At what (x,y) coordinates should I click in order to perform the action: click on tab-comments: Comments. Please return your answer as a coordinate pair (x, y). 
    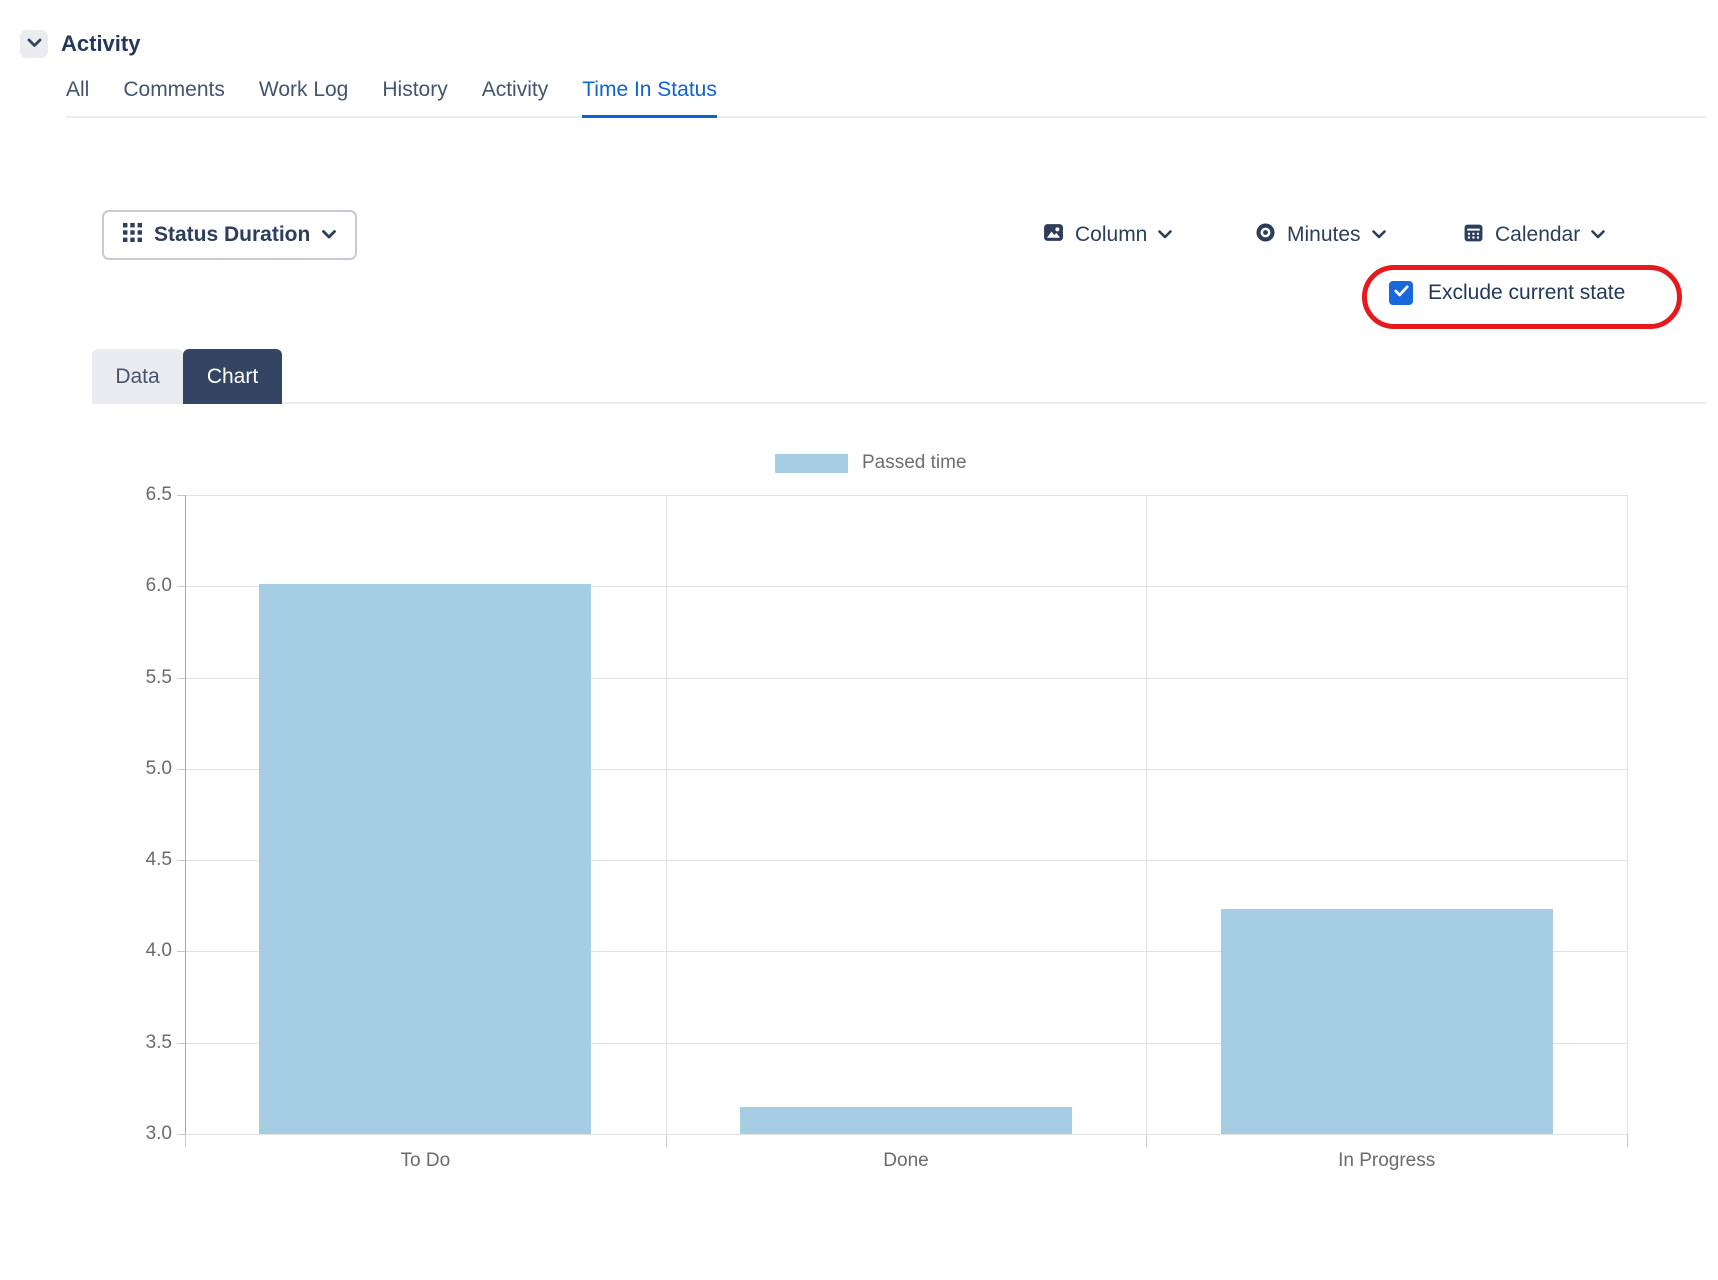
    Looking at the image, I should click on (174, 89).